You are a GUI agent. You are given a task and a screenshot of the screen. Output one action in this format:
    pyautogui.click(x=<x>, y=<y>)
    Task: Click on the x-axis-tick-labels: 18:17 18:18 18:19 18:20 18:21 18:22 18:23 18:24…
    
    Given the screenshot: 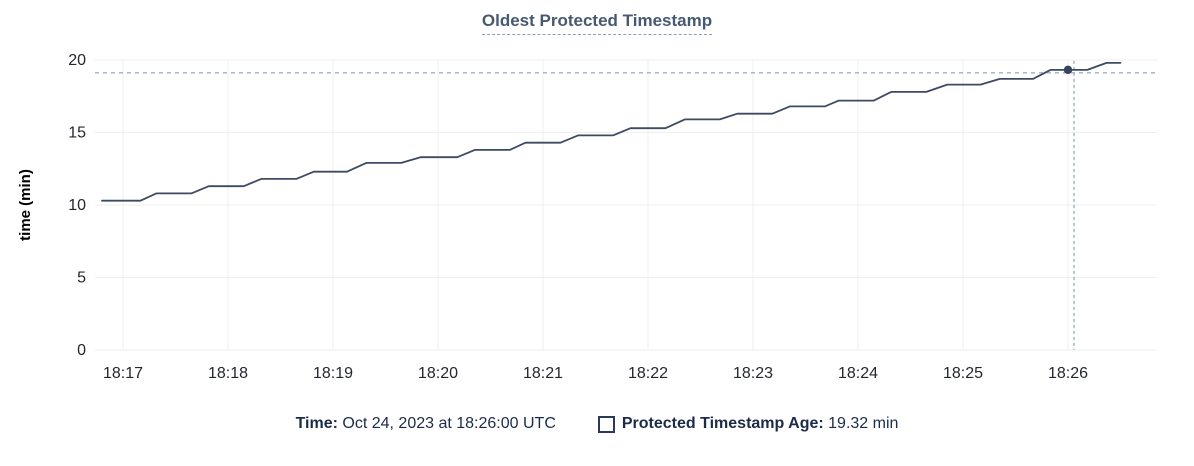 What is the action you would take?
    pyautogui.click(x=595, y=373)
    